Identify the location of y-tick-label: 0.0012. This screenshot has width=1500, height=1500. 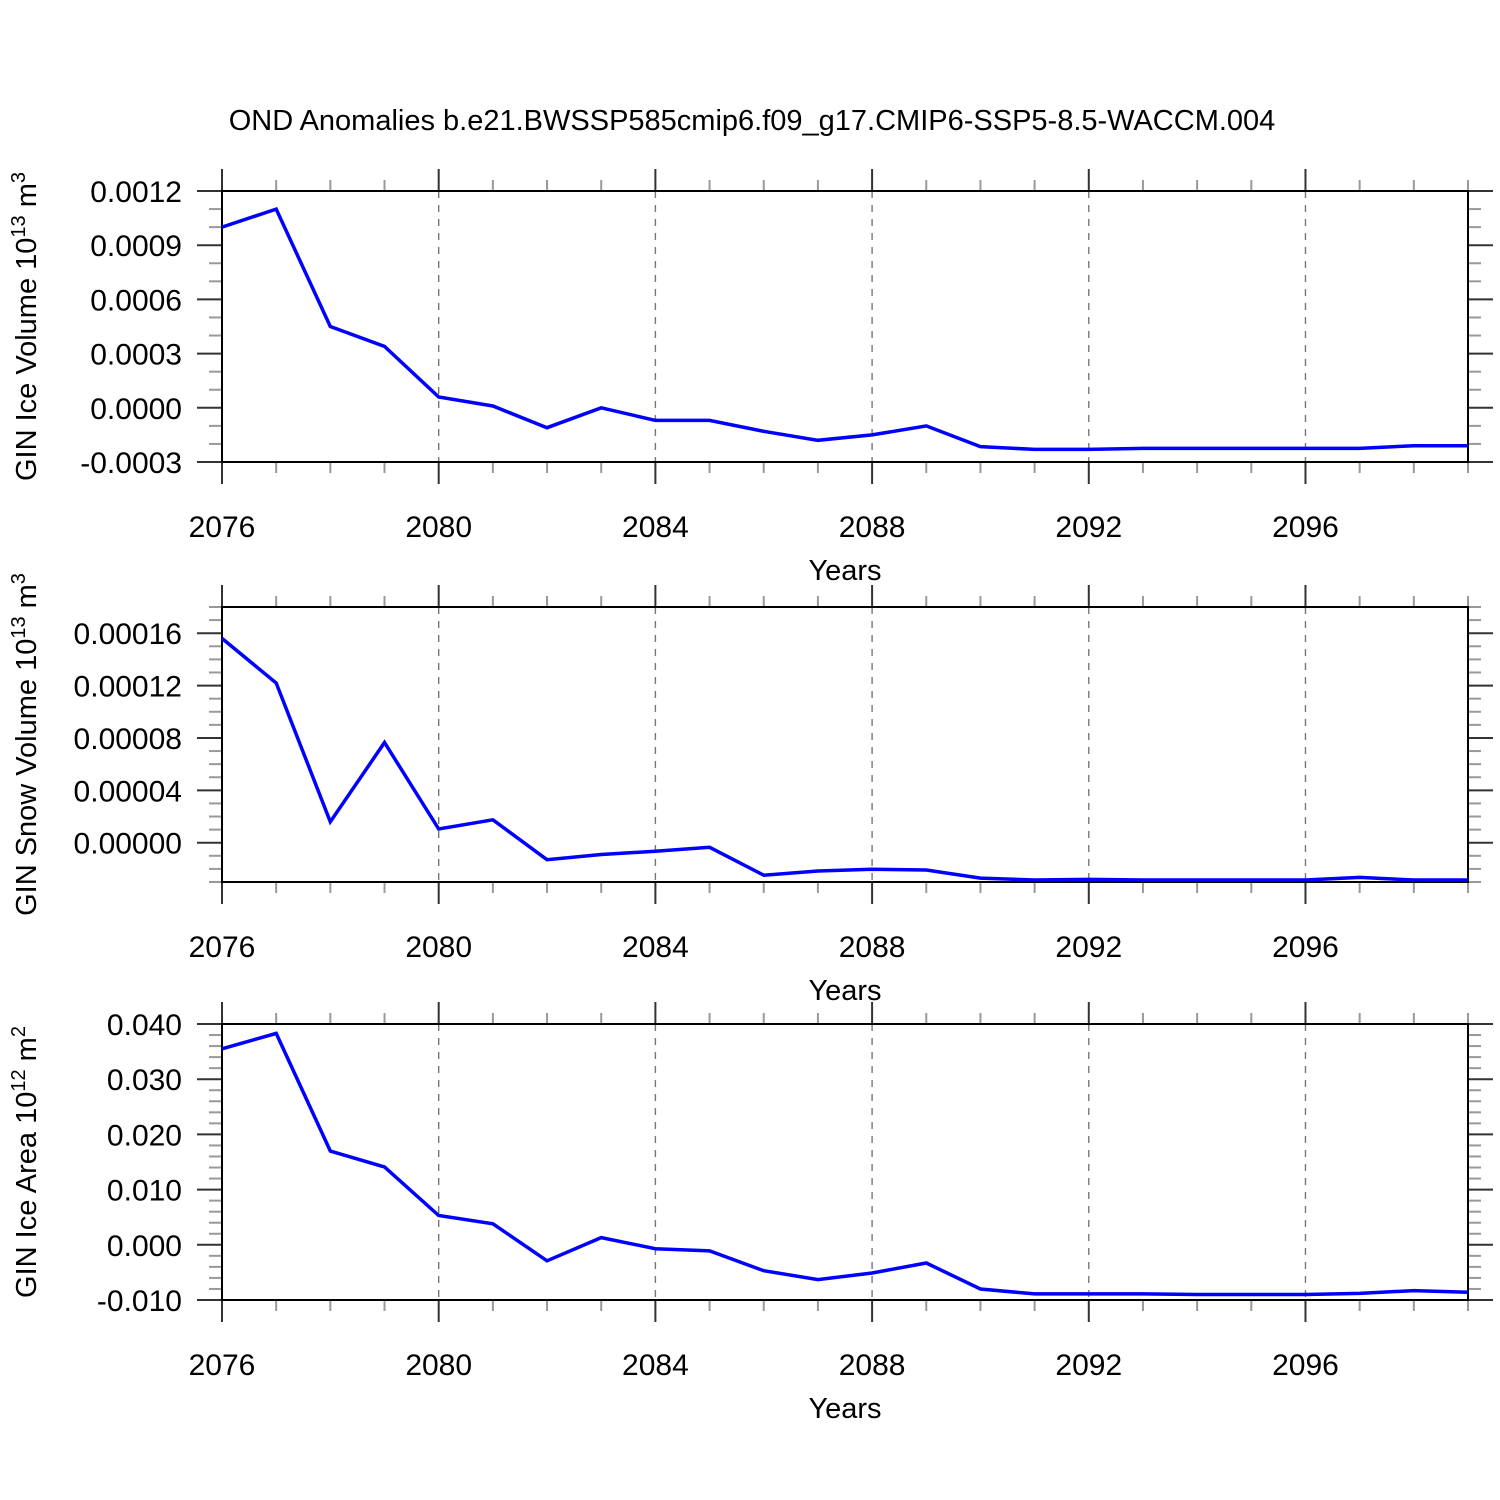
(136, 192).